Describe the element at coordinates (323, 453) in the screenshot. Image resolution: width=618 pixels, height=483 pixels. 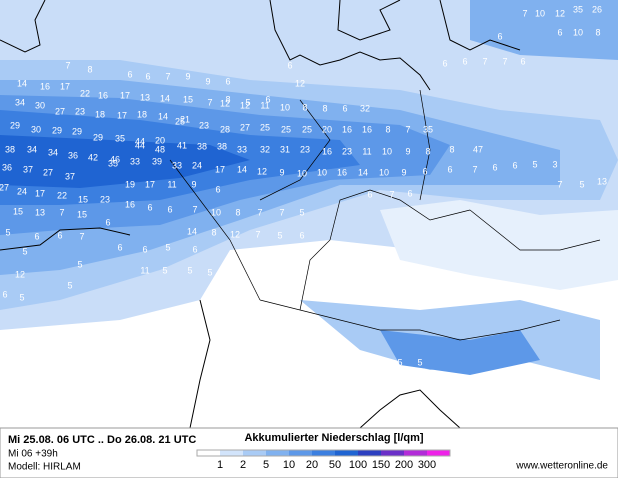
I see `legend-frame` at that location.